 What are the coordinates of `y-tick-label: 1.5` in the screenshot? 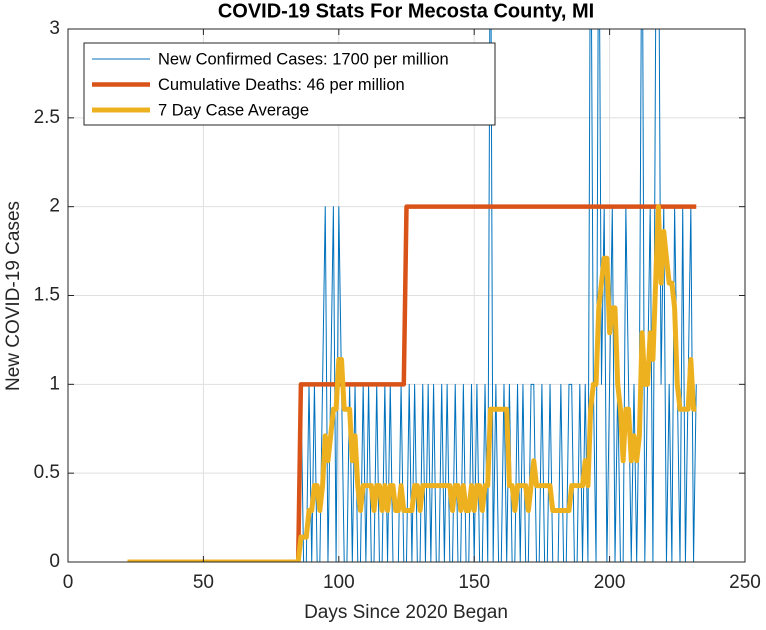 It's located at (47, 295).